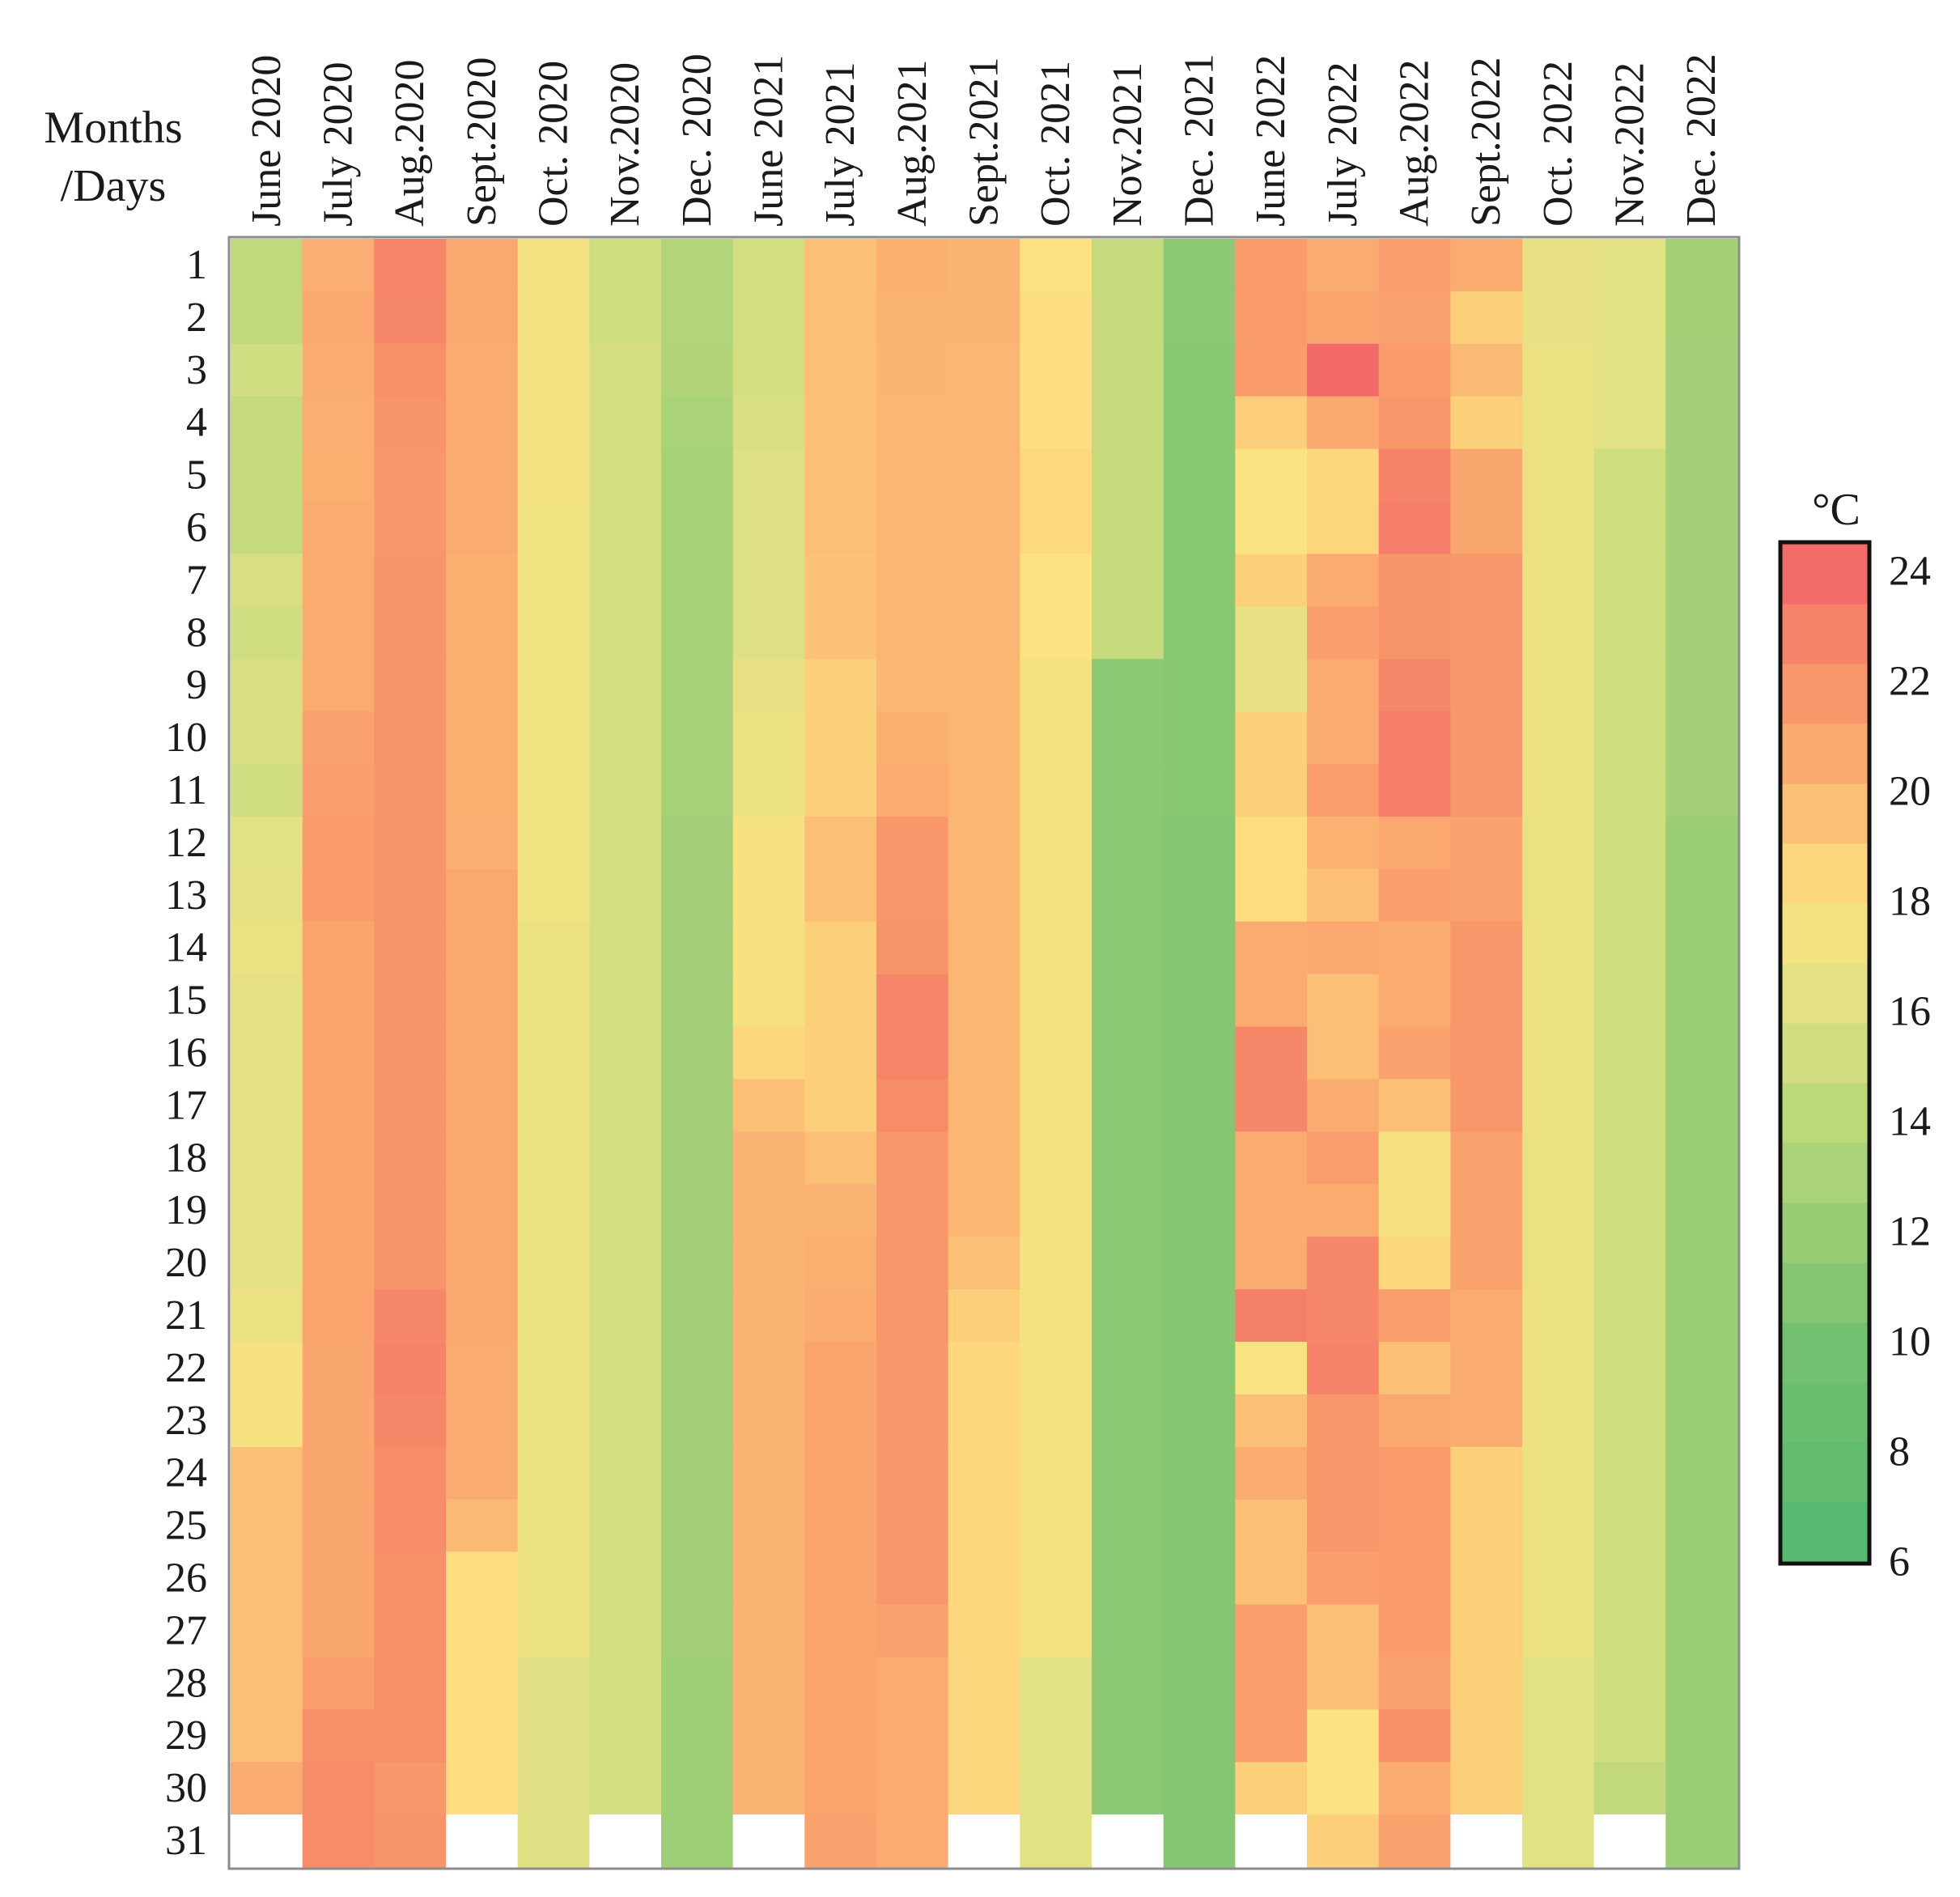 Image resolution: width=1960 pixels, height=1897 pixels. Describe the element at coordinates (197, 528) in the screenshot. I see `y-tick-label: 6` at that location.